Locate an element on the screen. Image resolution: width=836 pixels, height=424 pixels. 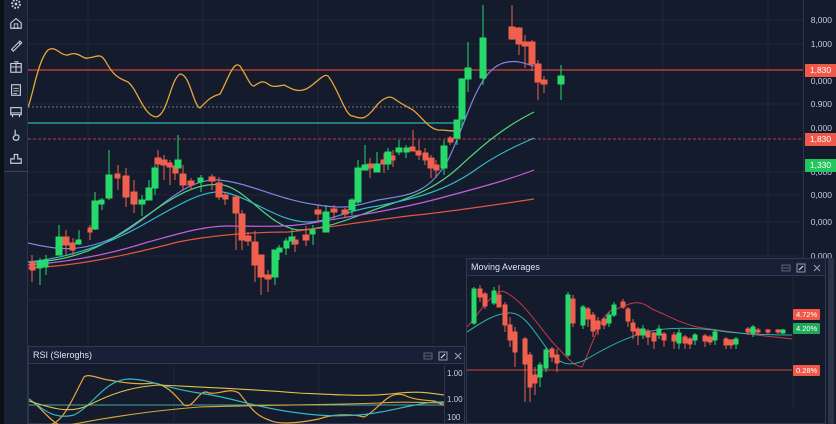
ma-panel-title: Moving Averages is located at coordinates (505, 267).